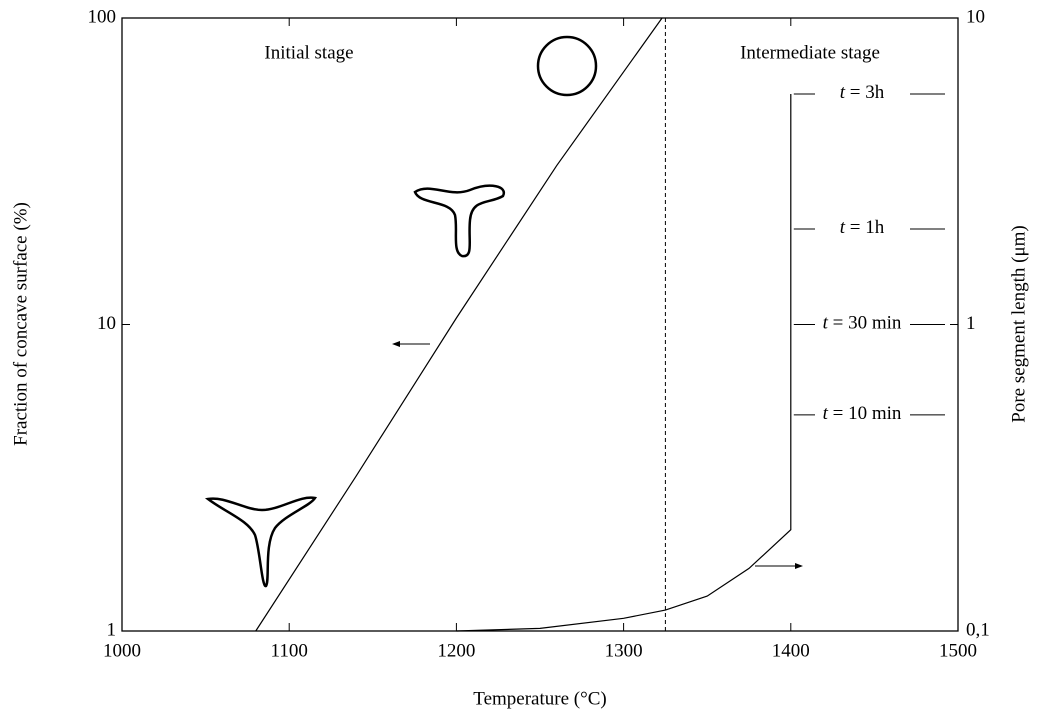  I want to click on time-mark-label: t = 3h, so click(862, 92).